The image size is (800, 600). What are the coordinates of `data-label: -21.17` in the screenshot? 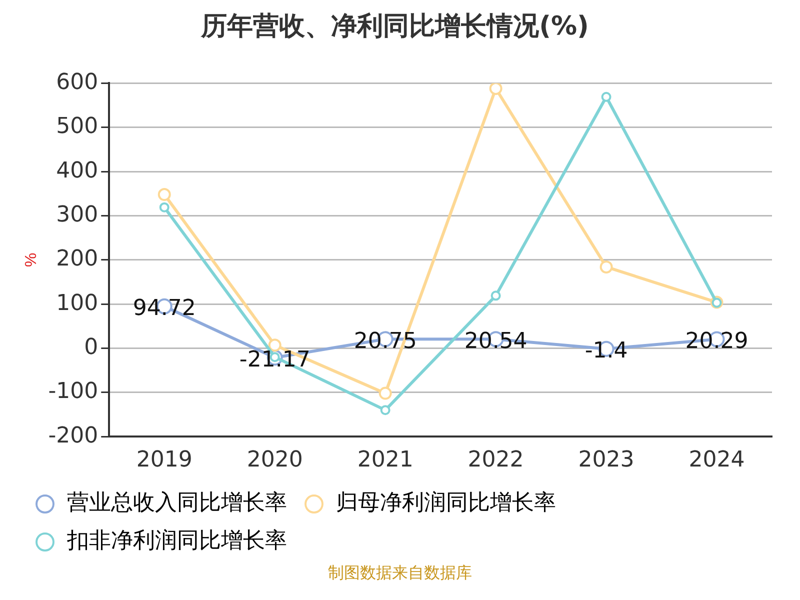 It's located at (274, 359).